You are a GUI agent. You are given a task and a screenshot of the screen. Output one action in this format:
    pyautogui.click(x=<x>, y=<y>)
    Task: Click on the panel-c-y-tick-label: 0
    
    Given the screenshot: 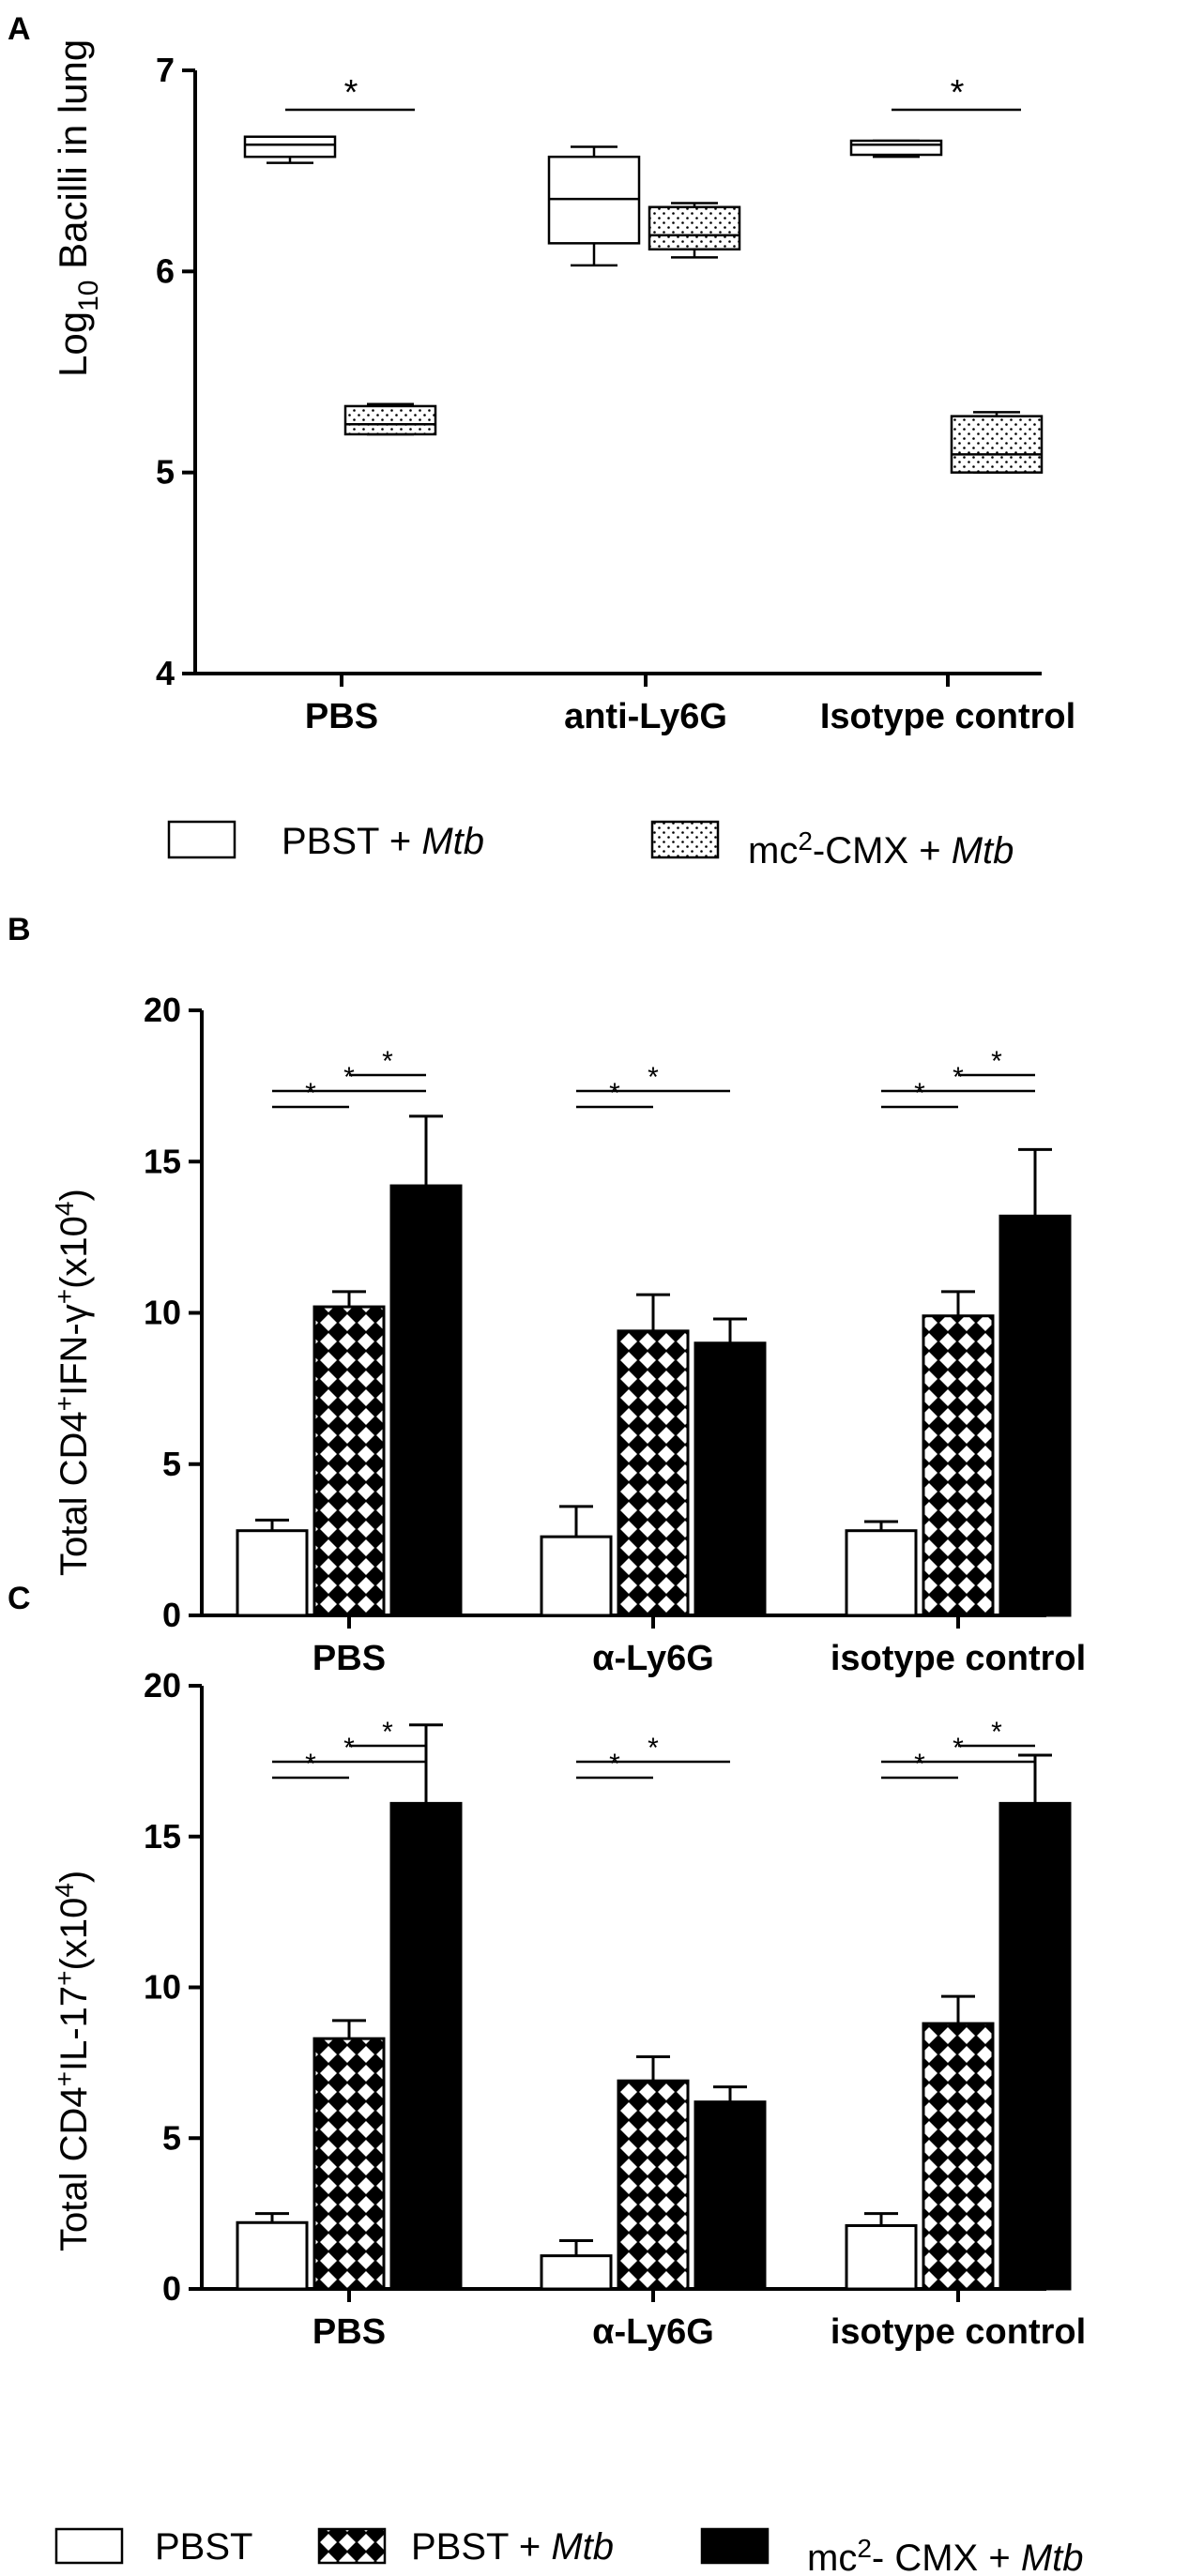 What is the action you would take?
    pyautogui.click(x=171, y=2288)
    